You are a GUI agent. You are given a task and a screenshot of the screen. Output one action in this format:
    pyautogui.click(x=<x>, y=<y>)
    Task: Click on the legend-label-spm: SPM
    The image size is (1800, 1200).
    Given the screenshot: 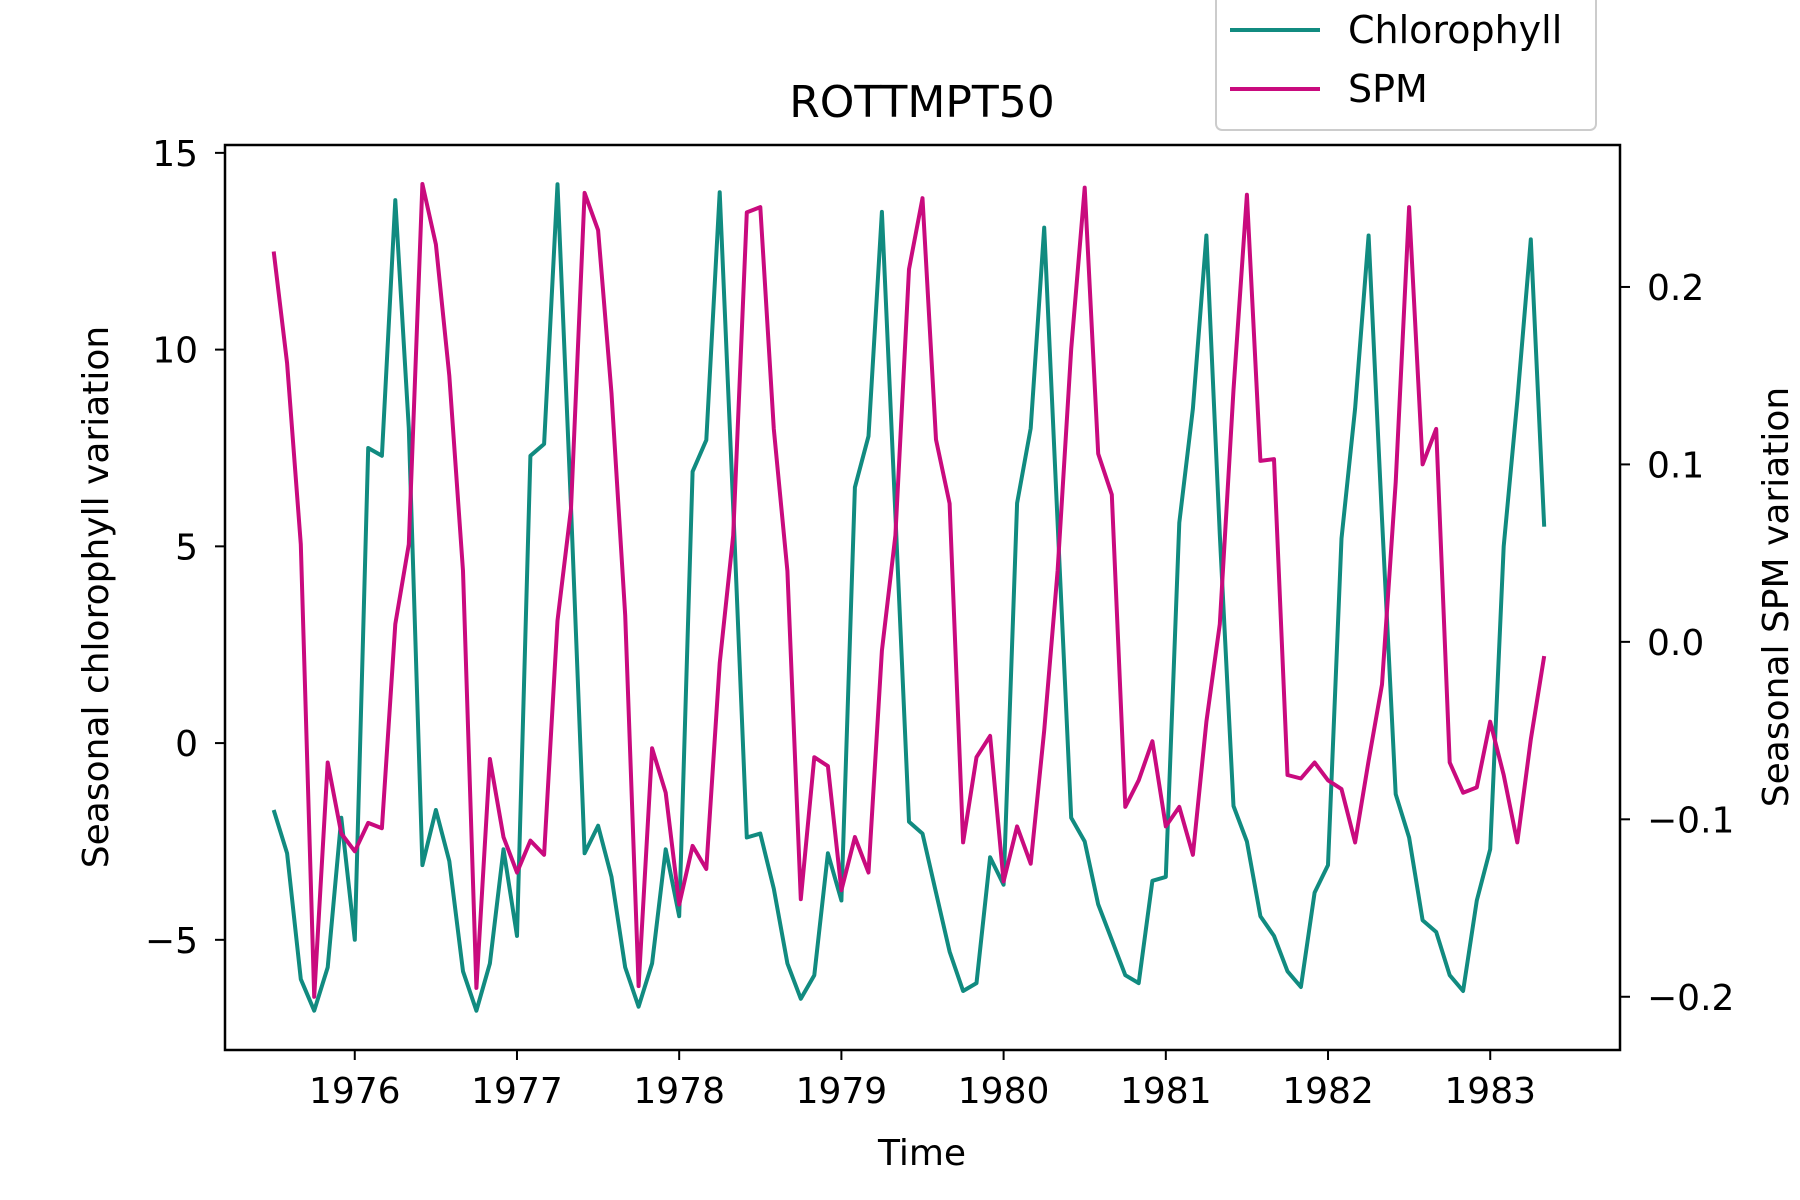 What is the action you would take?
    pyautogui.click(x=1388, y=89)
    